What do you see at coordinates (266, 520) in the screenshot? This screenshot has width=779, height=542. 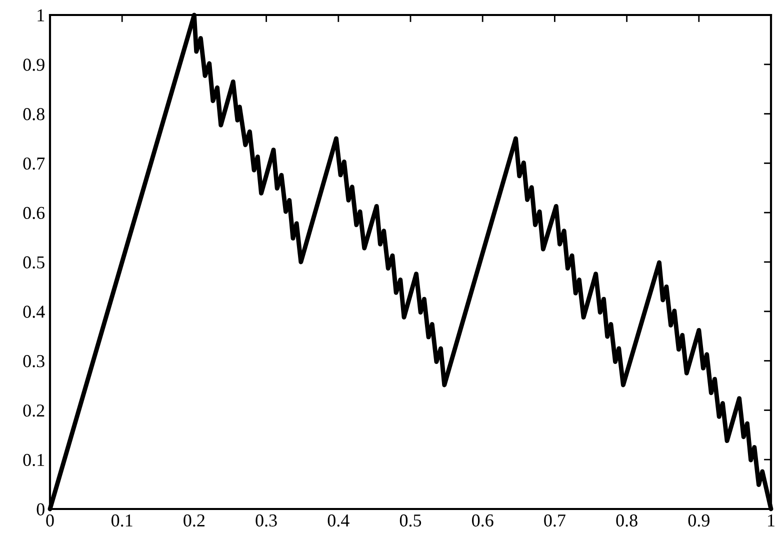 I see `x-tick-label: 0.3` at bounding box center [266, 520].